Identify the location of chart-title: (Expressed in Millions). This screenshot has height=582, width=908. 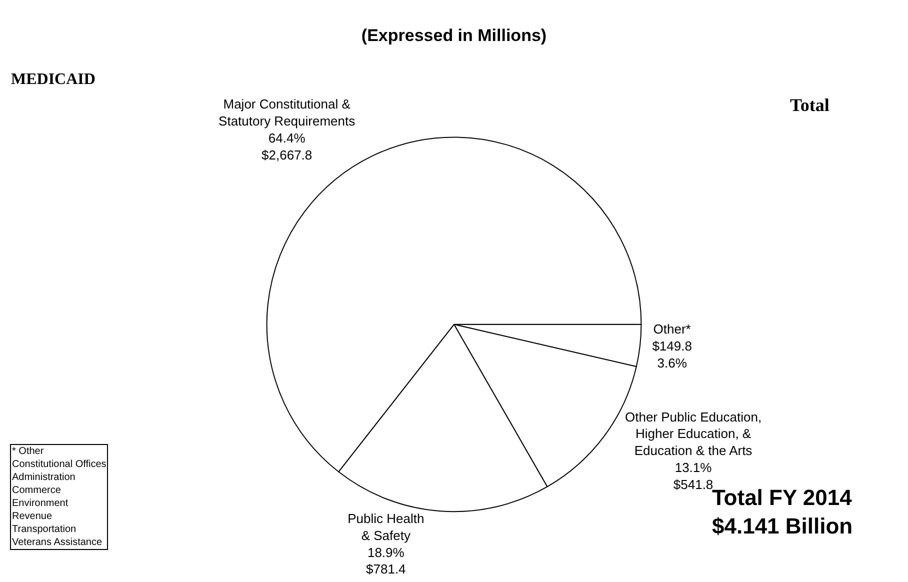
(454, 35).